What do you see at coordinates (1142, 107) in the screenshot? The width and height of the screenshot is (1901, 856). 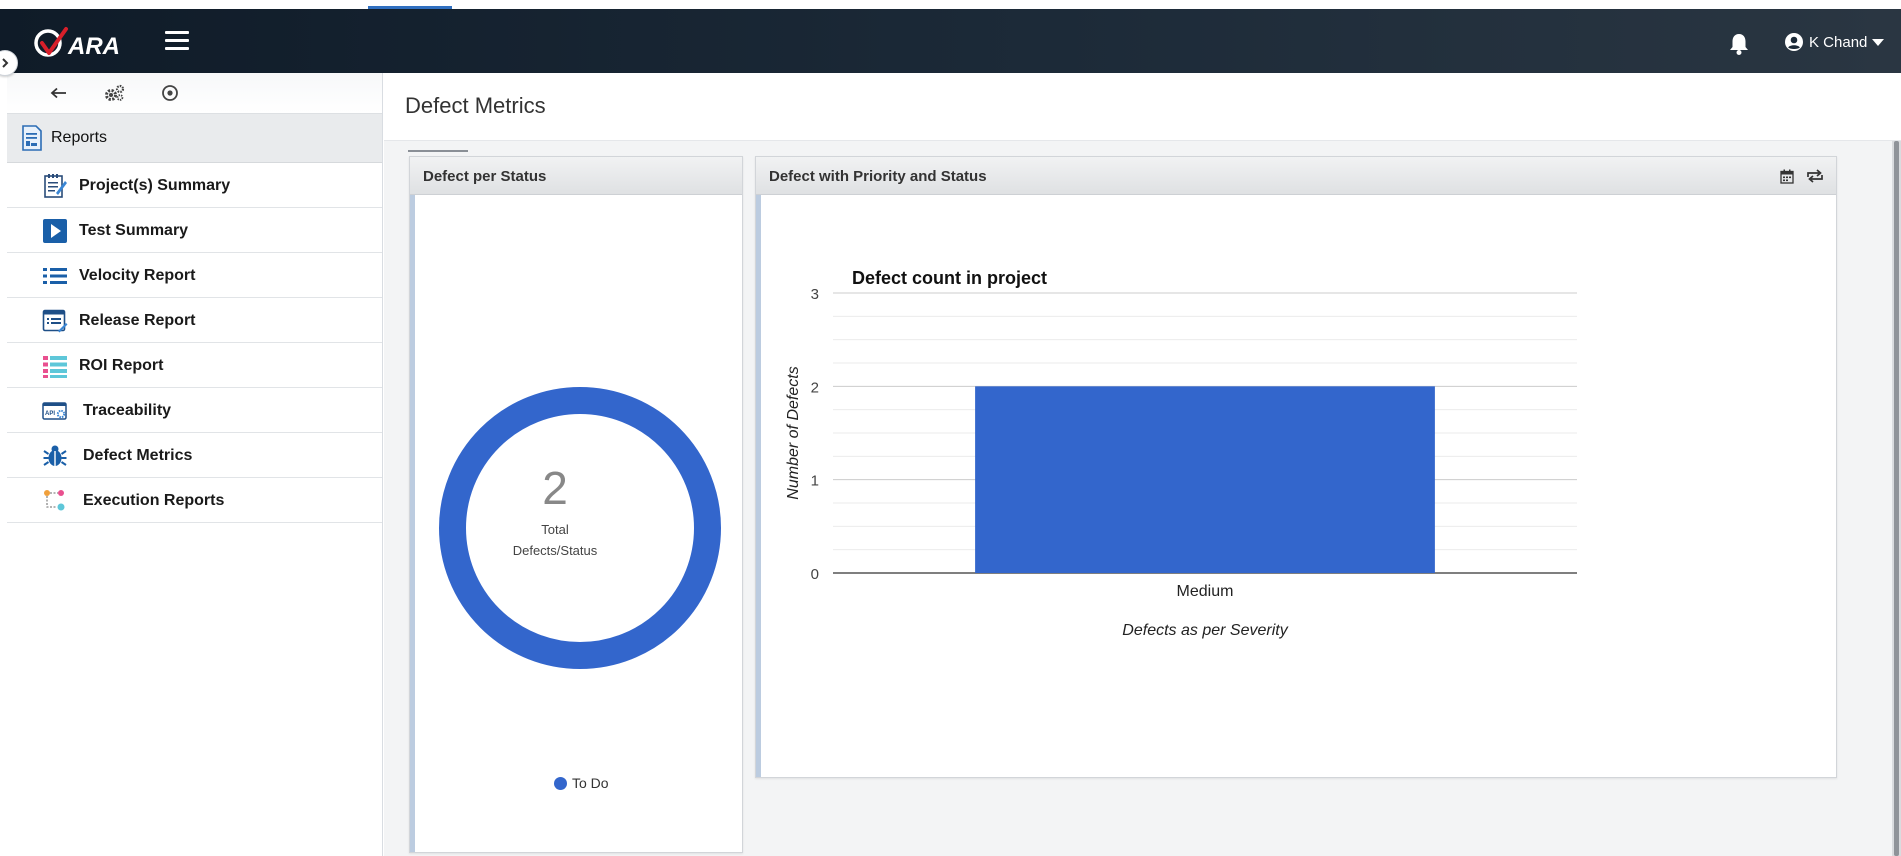 I see `page-header: Defect Metrics` at bounding box center [1142, 107].